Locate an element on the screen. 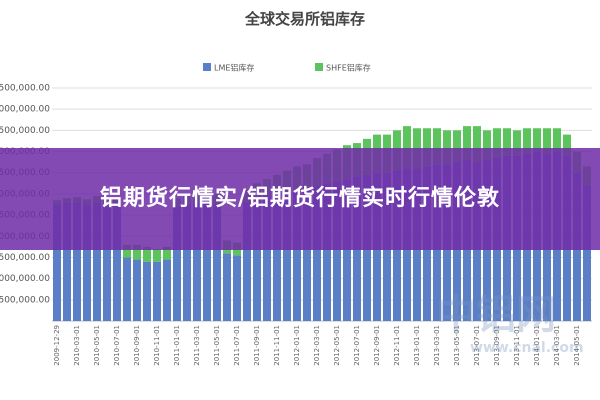 This screenshot has height=400, width=600. legend-label: LME铝库存 is located at coordinates (234, 68).